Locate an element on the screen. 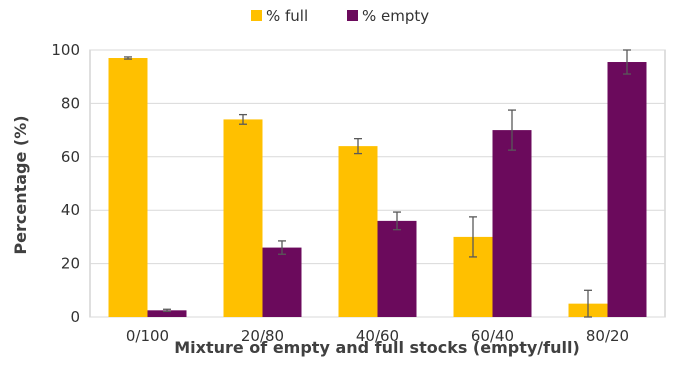  y-tick-label: 100 is located at coordinates (65, 50).